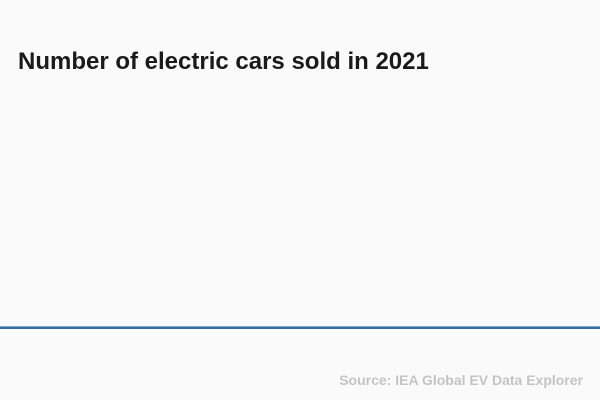  What do you see at coordinates (461, 380) in the screenshot?
I see `source-credit: Source: IEA Global EV Data Explorer` at bounding box center [461, 380].